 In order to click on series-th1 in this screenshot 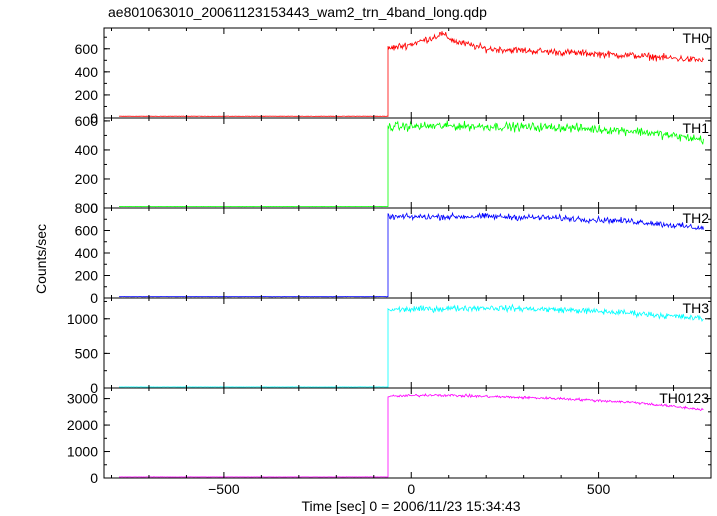, I will do `click(411, 164)`.